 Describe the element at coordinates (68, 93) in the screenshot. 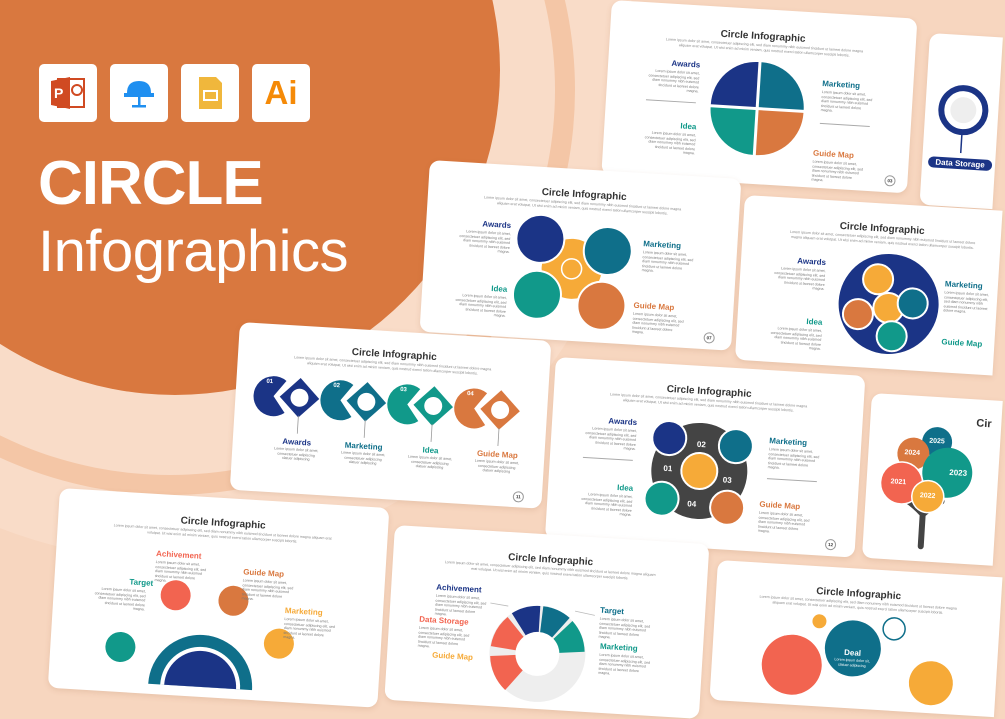

I see `powerpoint-icon: P` at that location.